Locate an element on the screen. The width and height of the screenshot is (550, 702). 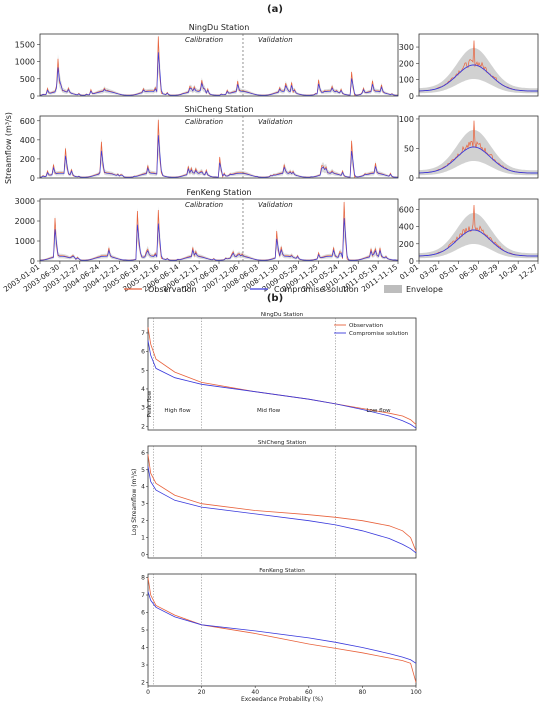
region-label-low: Low flow is located at coordinates (378, 411).